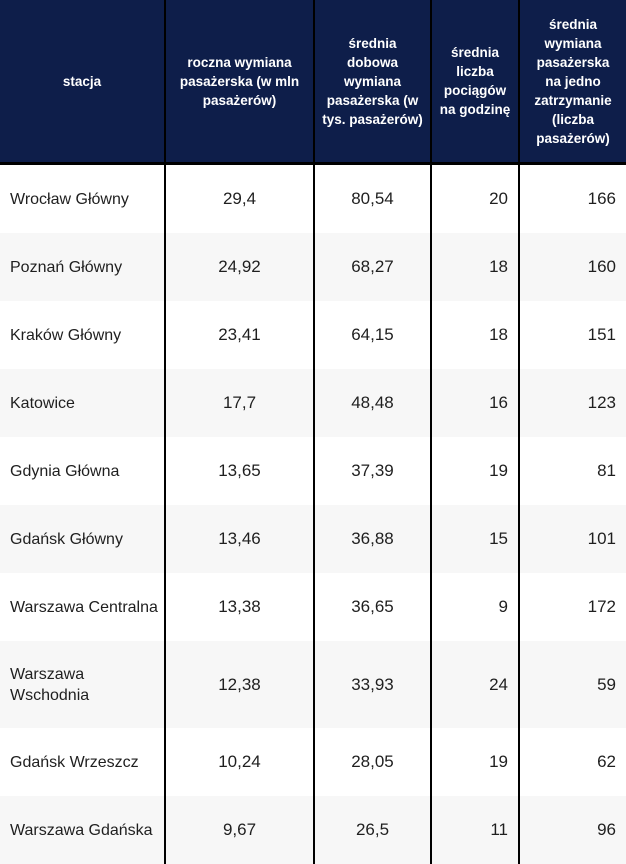  What do you see at coordinates (69, 199) in the screenshot?
I see `cell-station: Wrocław Główny` at bounding box center [69, 199].